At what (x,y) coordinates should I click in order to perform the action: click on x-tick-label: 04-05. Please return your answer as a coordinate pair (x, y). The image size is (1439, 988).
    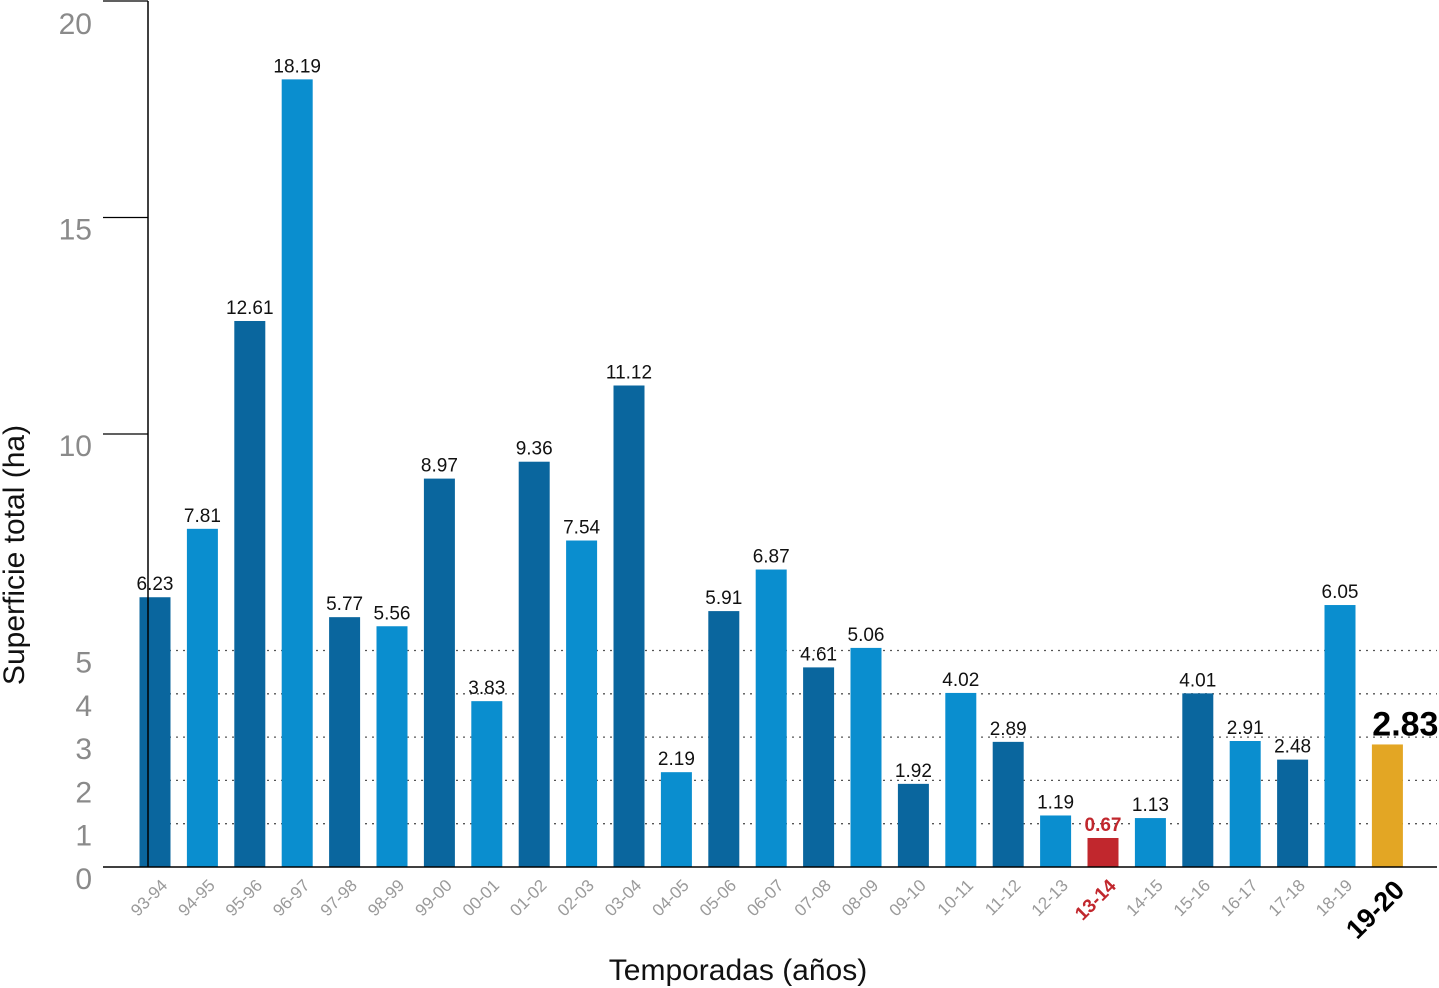
    Looking at the image, I should click on (671, 898).